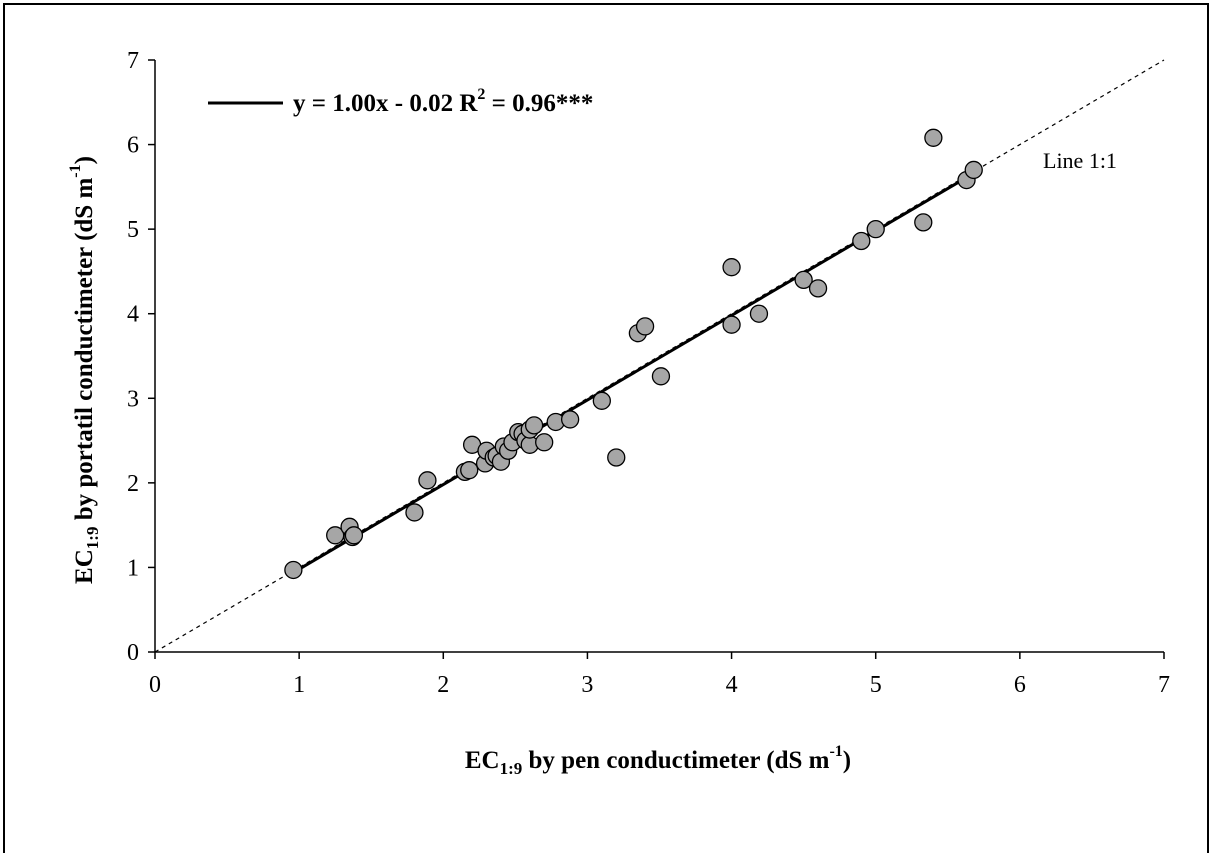 This screenshot has width=1216, height=853. I want to click on x-tick-label: 4, so click(732, 685).